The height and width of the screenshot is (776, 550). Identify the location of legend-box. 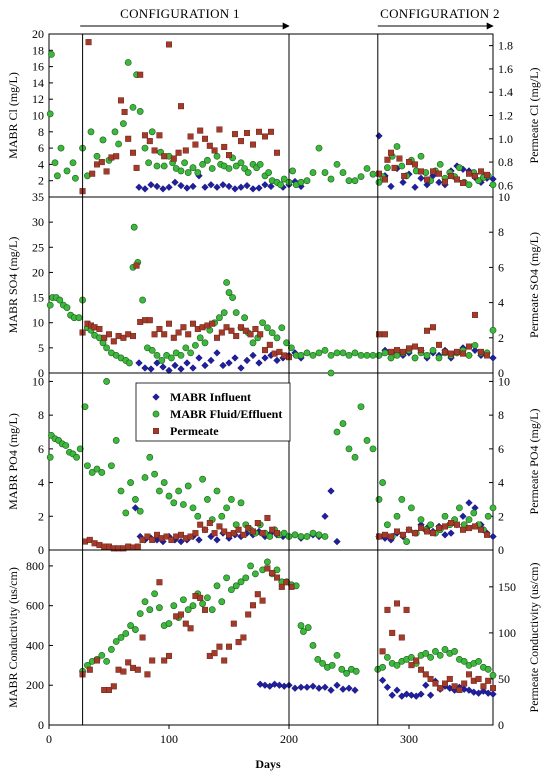
(213, 412).